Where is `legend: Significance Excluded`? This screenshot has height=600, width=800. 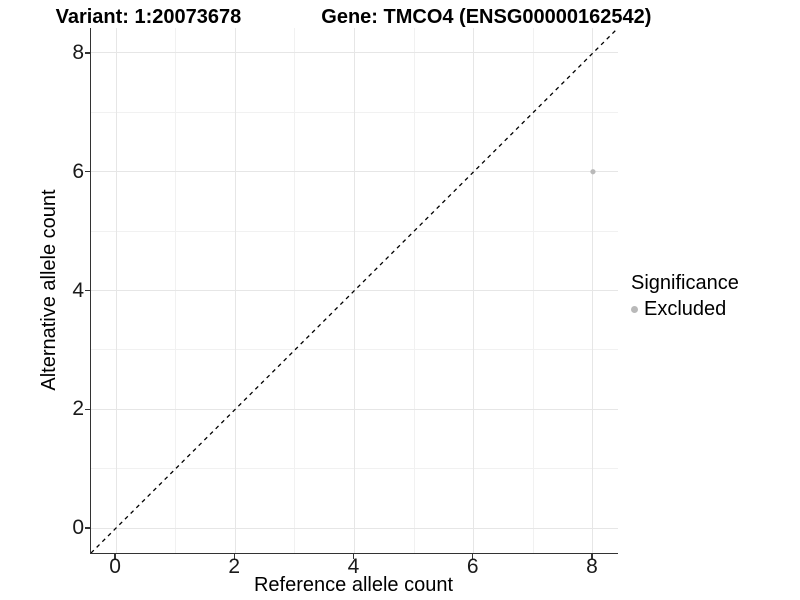 legend: Significance Excluded is located at coordinates (685, 296).